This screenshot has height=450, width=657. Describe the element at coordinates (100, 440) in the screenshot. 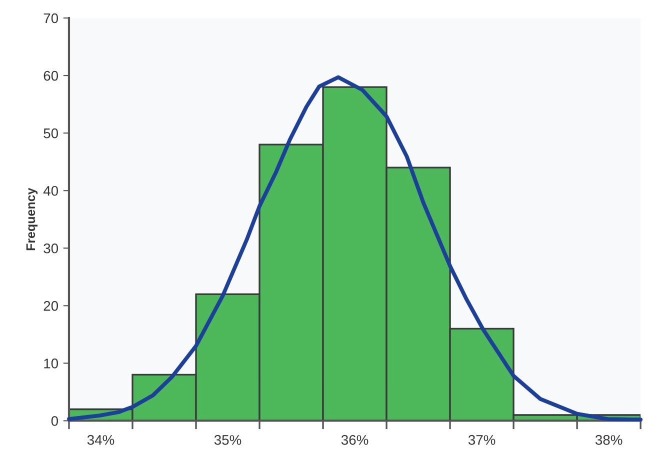

I see `x-tick-label: 34%` at that location.